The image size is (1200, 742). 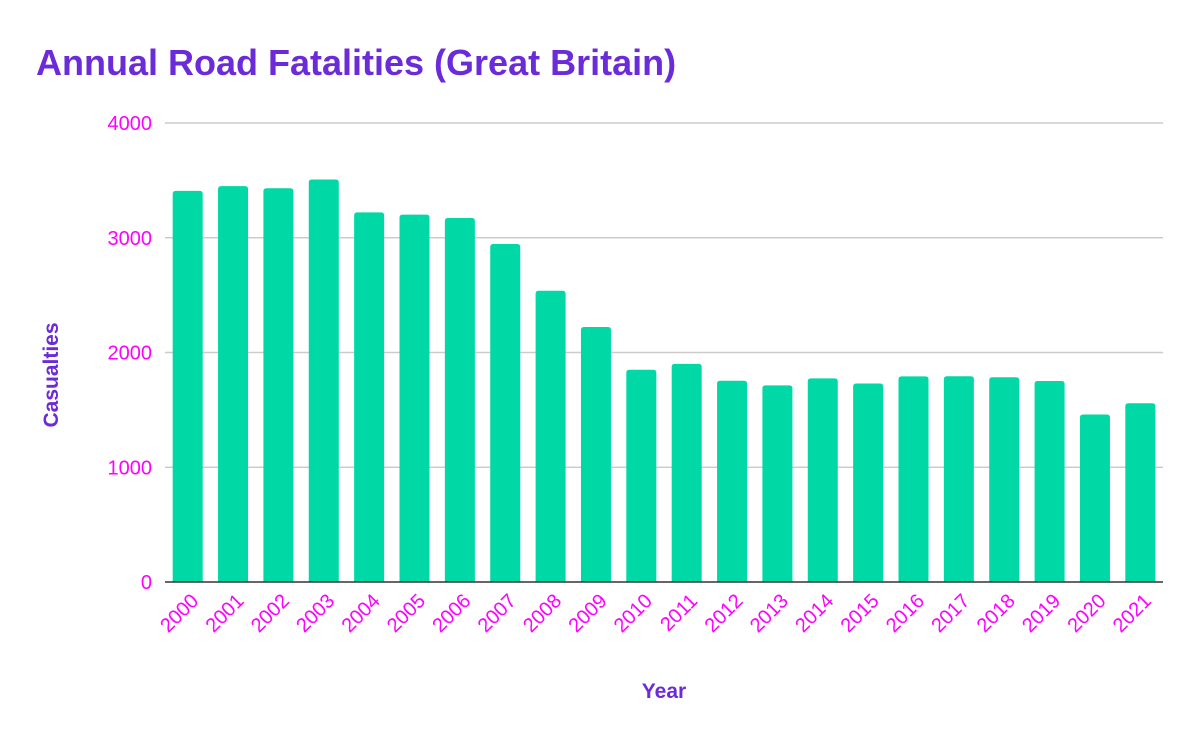 What do you see at coordinates (323, 380) in the screenshot?
I see `bar-2003` at bounding box center [323, 380].